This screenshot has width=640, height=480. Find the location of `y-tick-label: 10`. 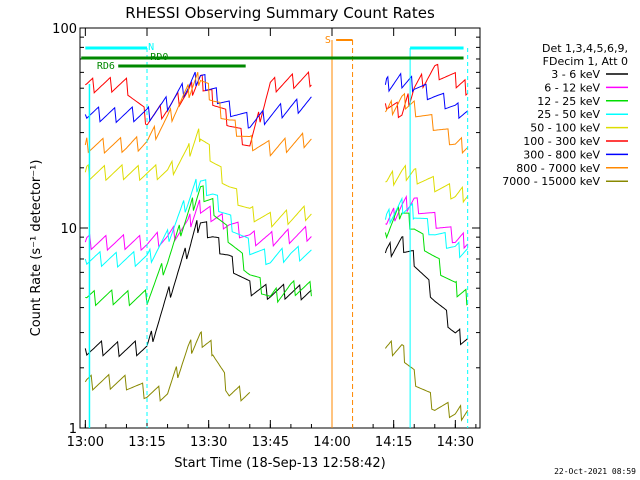

y-tick-label: 10 is located at coordinates (68, 229).